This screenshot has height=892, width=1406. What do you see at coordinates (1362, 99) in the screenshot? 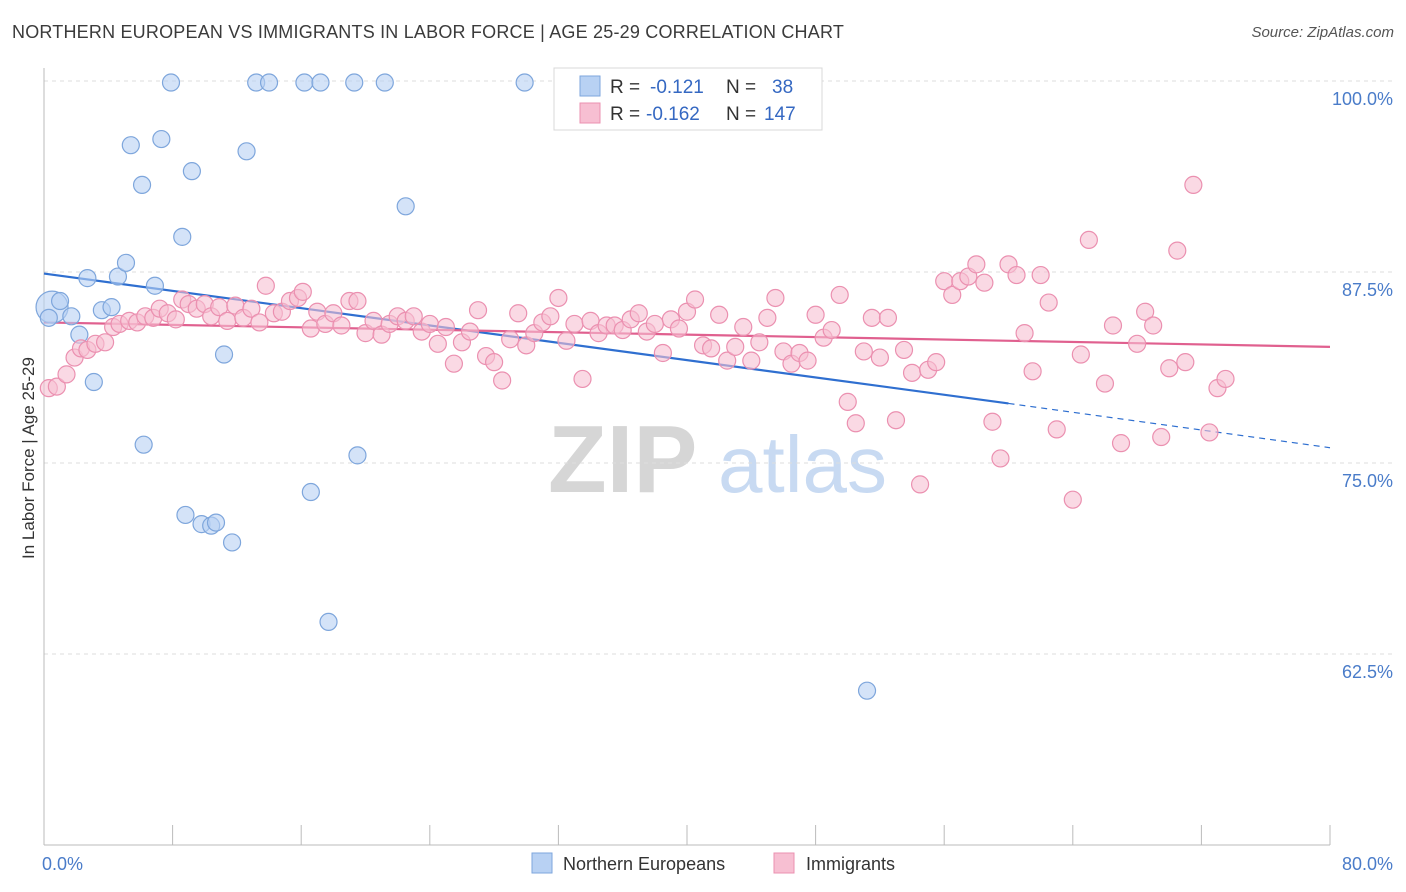
I see `y-tick-label: 100.0%` at bounding box center [1362, 99].